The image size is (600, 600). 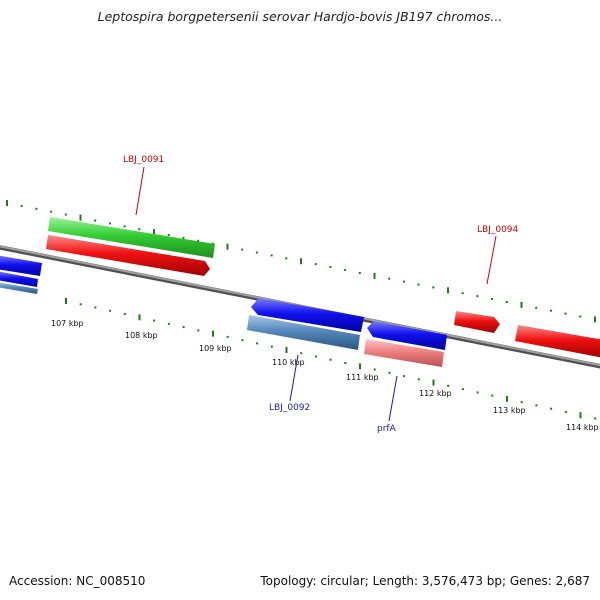 I want to click on scale-label: 108 kbp, so click(x=141, y=335).